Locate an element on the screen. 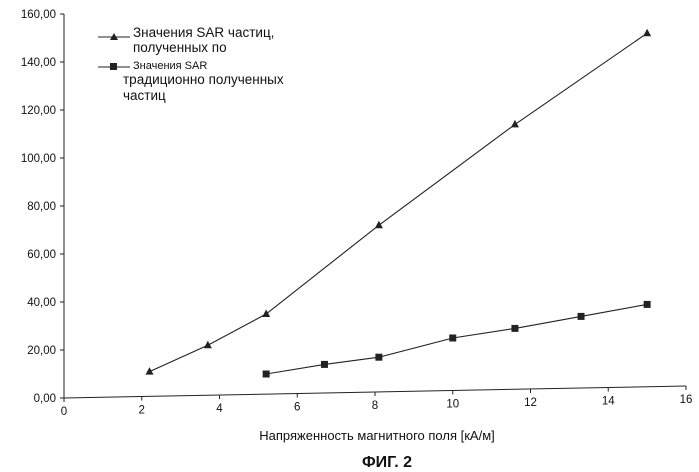 This screenshot has width=699, height=472. x-tick-label: 4 is located at coordinates (219, 409).